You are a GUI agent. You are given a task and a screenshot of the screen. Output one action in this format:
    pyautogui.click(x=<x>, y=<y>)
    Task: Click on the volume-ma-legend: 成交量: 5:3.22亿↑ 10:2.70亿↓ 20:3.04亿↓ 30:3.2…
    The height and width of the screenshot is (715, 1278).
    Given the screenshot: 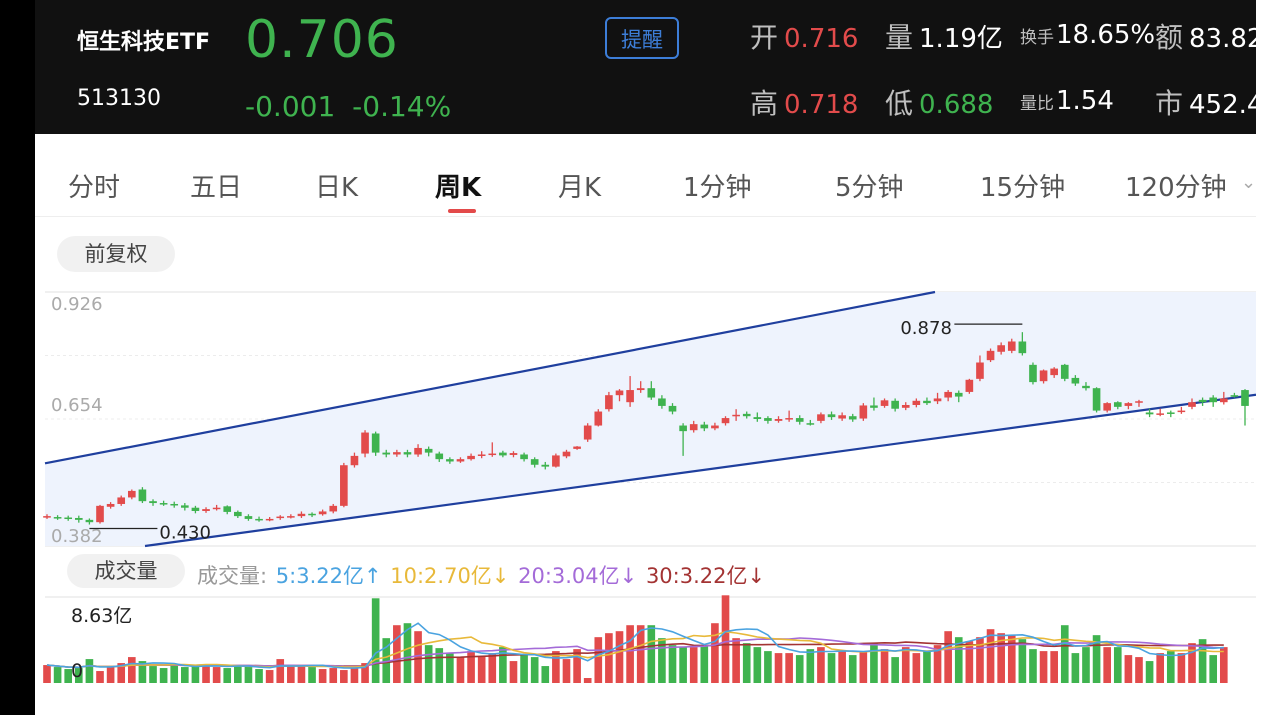 What is the action you would take?
    pyautogui.click(x=482, y=575)
    